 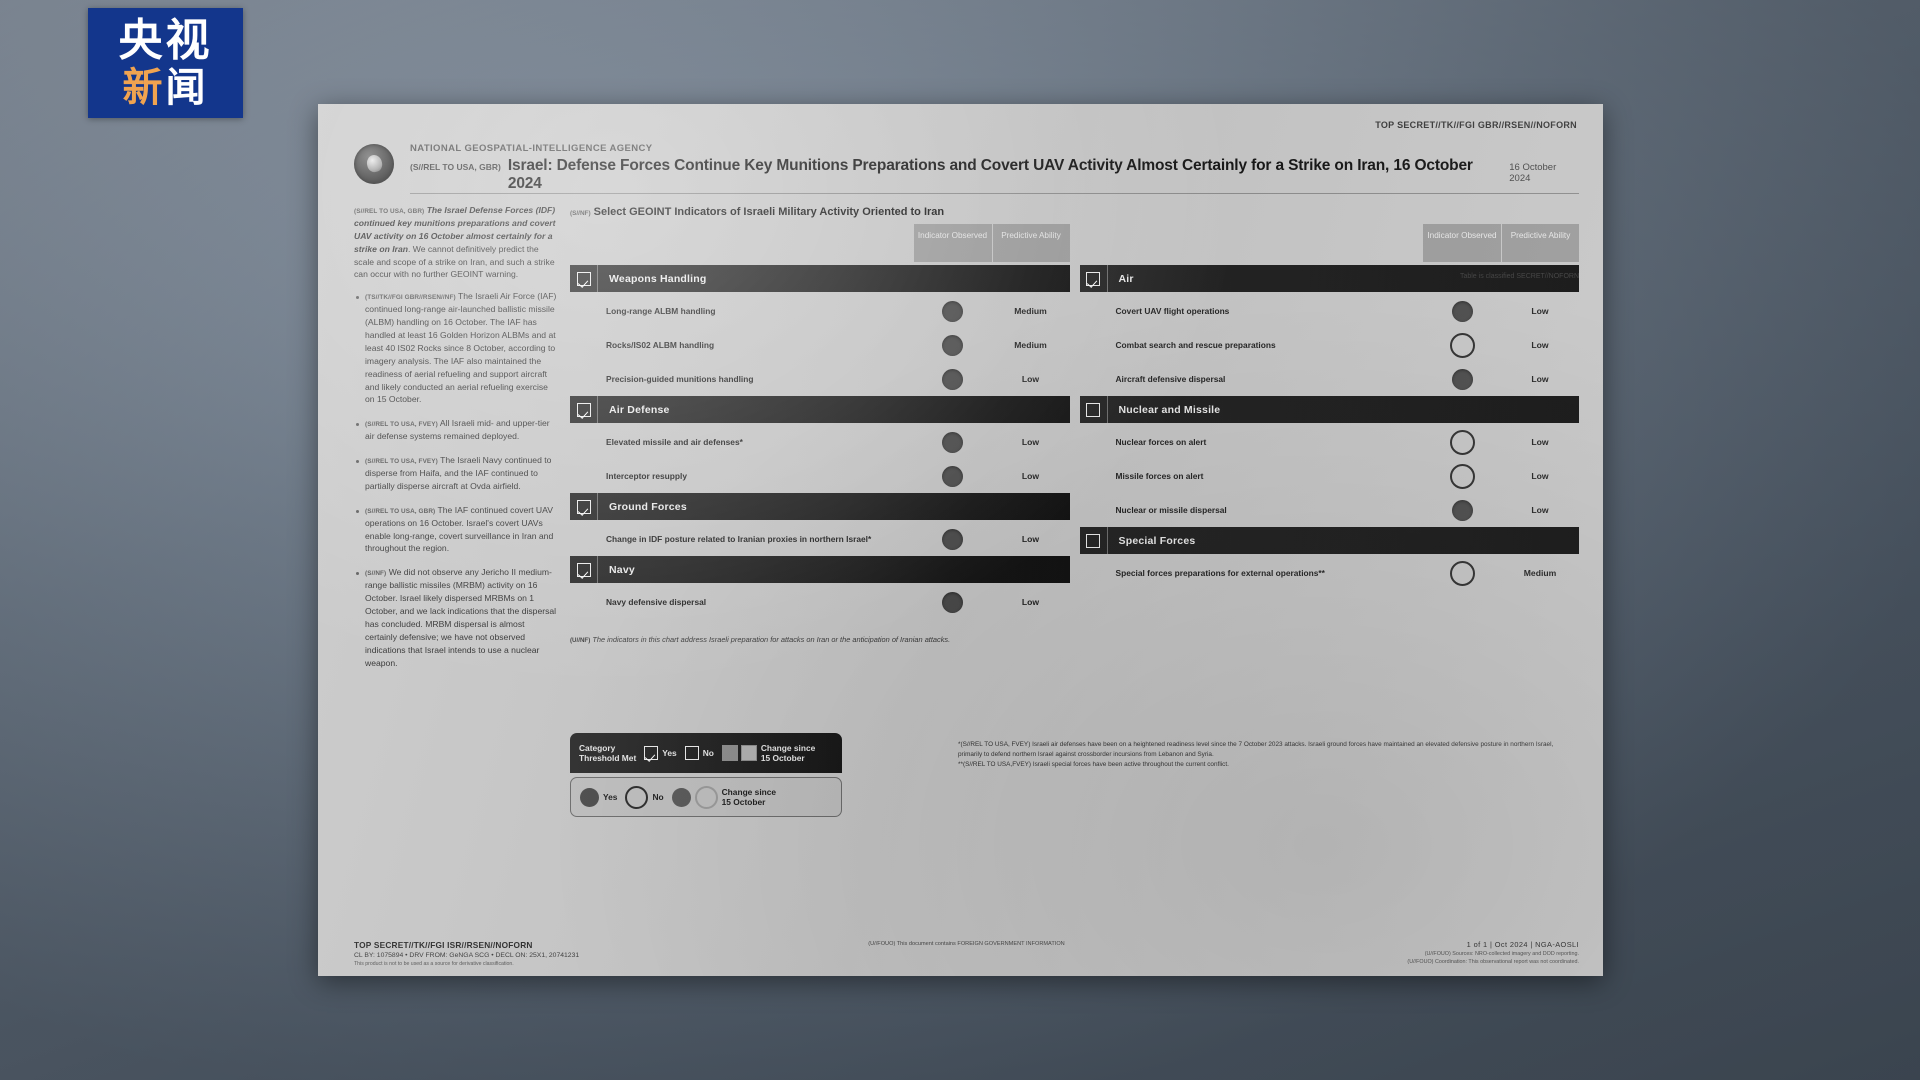 I want to click on indicator-label: Nuclear forces on alert, so click(x=1161, y=441).